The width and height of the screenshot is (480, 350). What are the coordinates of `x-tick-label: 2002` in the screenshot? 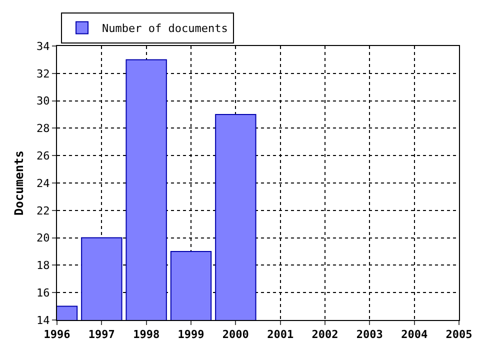 It's located at (325, 335).